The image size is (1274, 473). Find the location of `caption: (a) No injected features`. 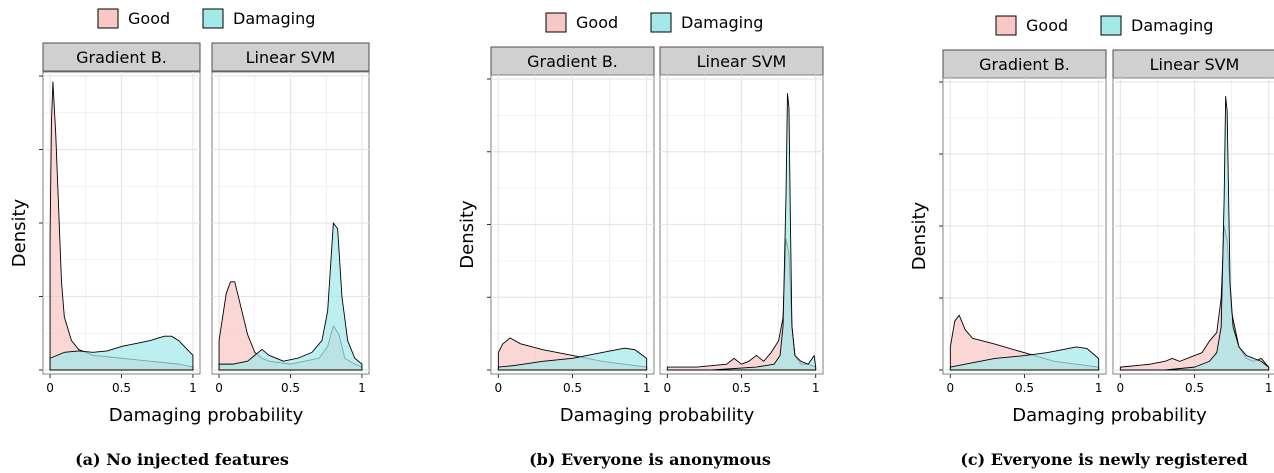

caption: (a) No injected features is located at coordinates (182, 459).